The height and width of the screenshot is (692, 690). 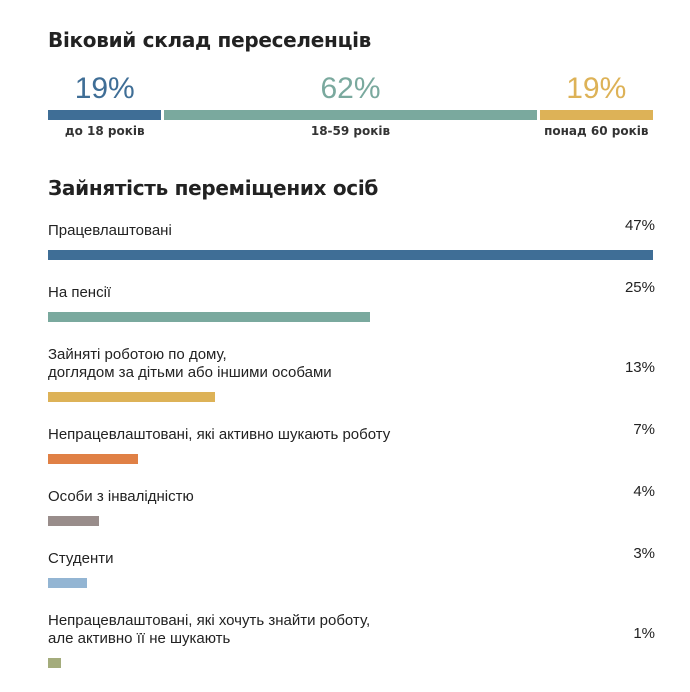 What do you see at coordinates (596, 131) in the screenshot?
I see `age-category-label: понад 60 років` at bounding box center [596, 131].